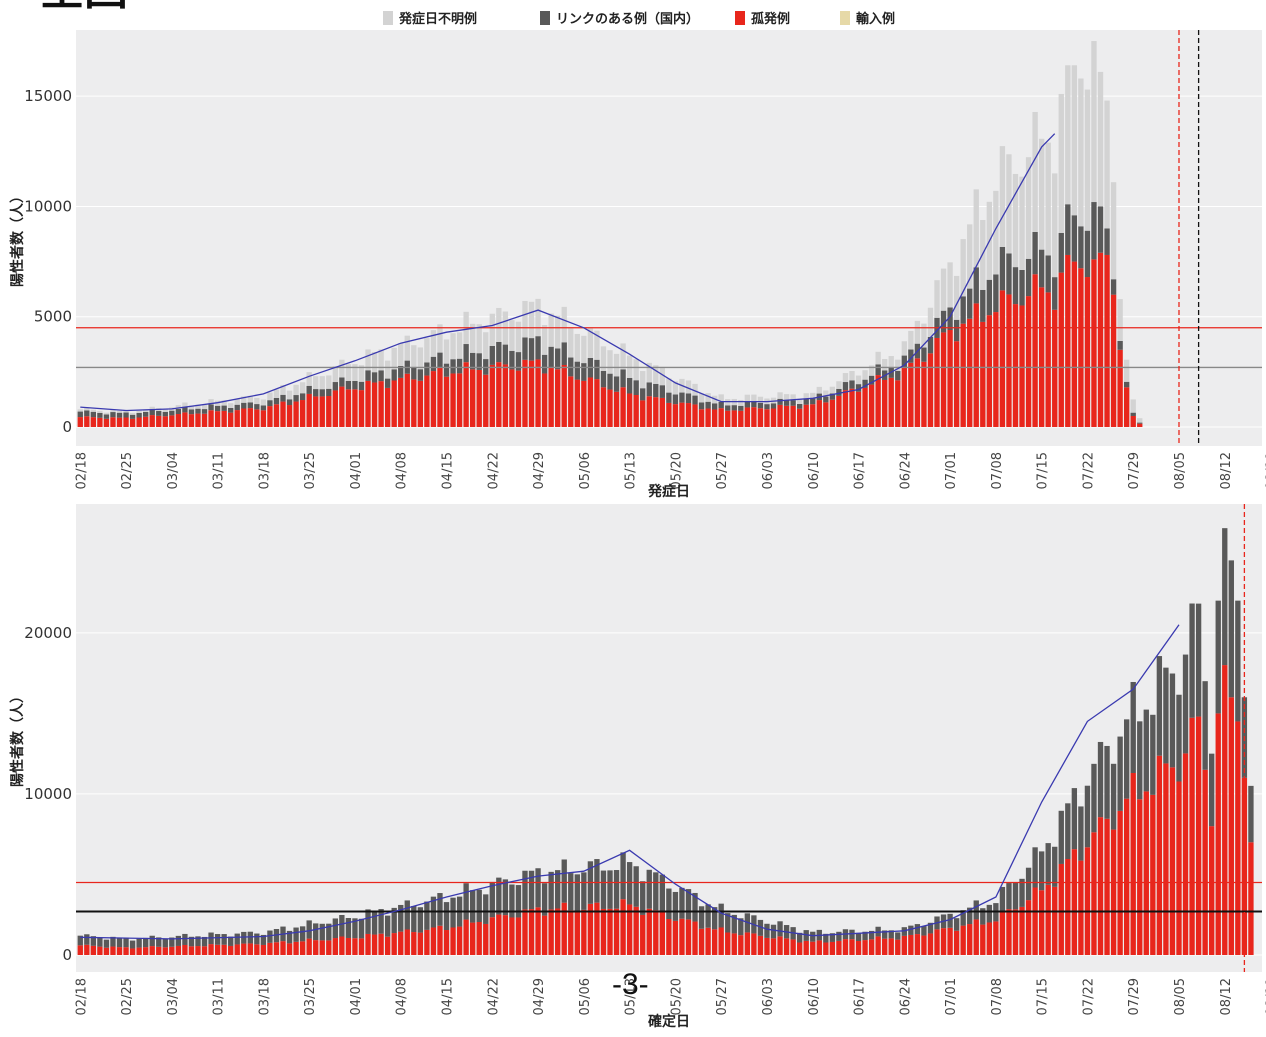 This screenshot has width=1266, height=1037. I want to click on x-tick-label: 05/06, so click(585, 996).